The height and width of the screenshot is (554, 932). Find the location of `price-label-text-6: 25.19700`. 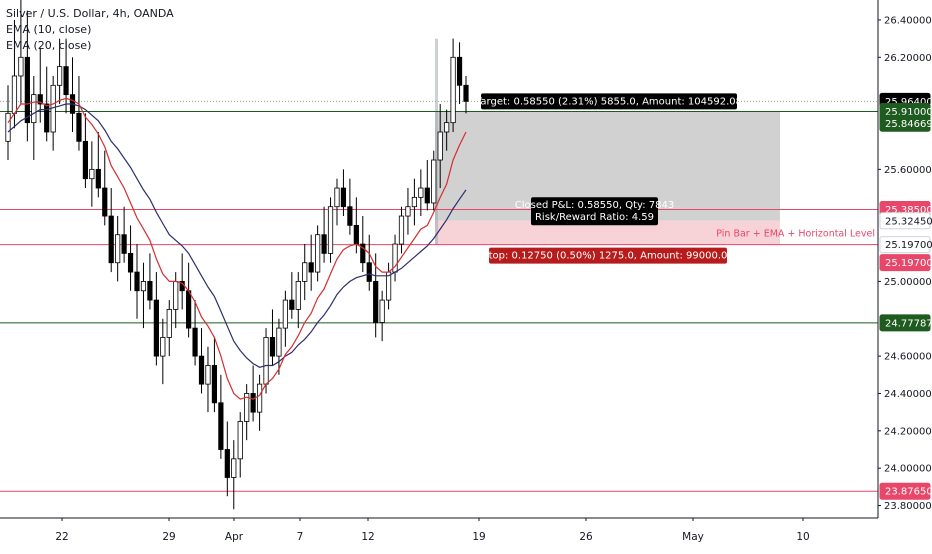

price-label-text-6: 25.19700 is located at coordinates (908, 263).